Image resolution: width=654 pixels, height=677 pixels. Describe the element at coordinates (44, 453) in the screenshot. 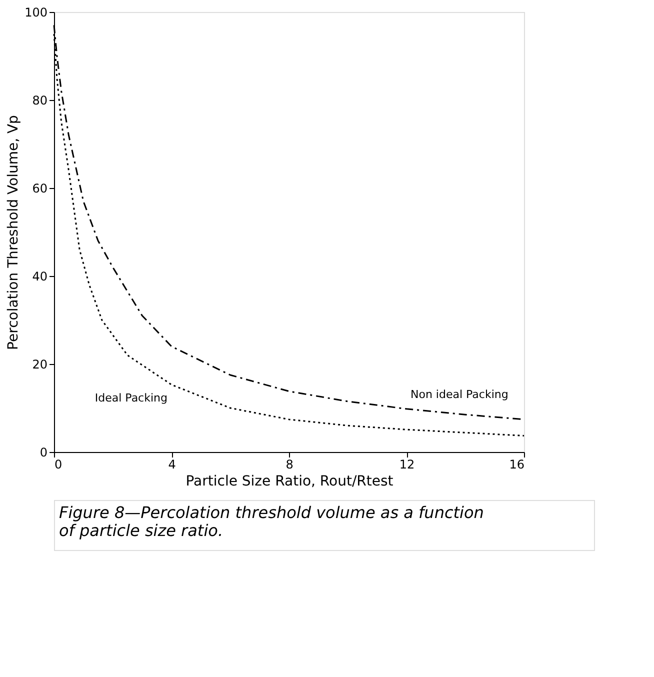

I see `y-tick-label: 0` at that location.